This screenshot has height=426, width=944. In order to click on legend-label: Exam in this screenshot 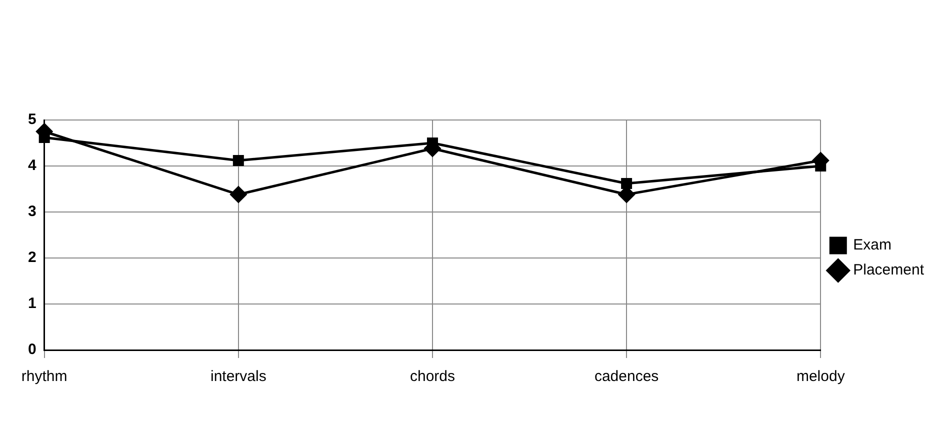, I will do `click(872, 245)`.